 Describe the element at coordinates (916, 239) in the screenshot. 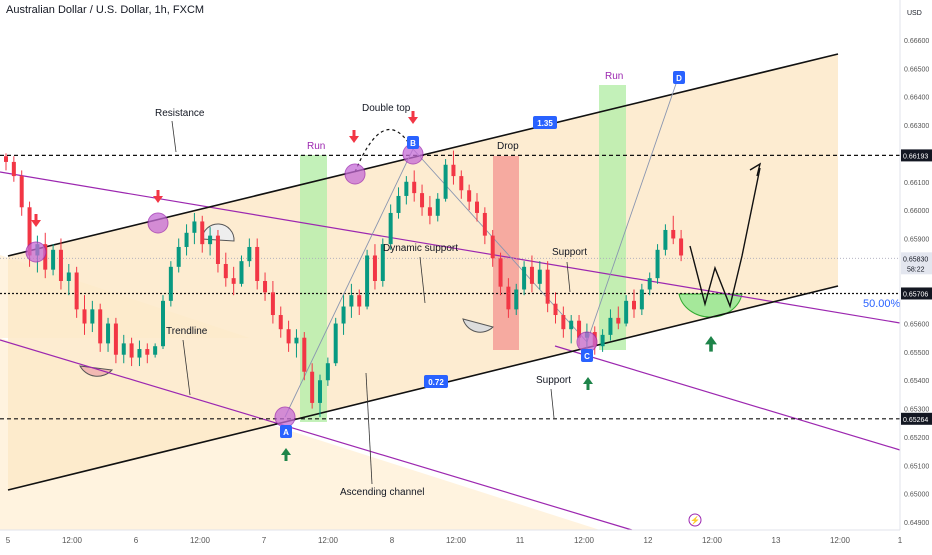

I see `price-tick-label: 0.65900` at that location.